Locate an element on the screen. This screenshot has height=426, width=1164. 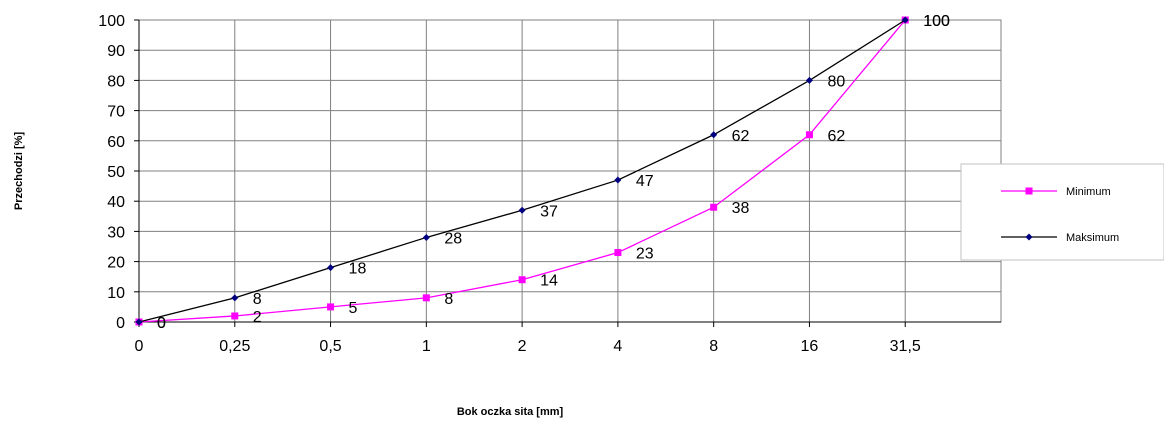
data-label: 38 is located at coordinates (741, 208).